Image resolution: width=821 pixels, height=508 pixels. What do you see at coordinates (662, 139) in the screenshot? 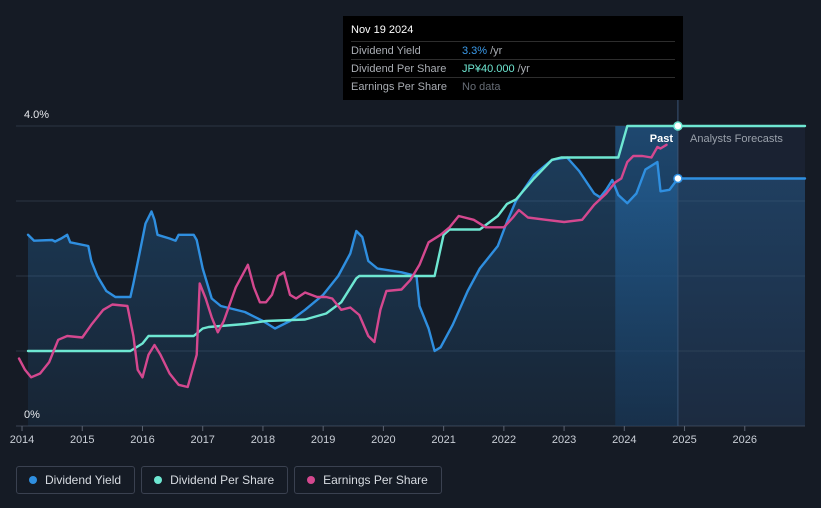
I see `past-label: Past` at bounding box center [662, 139].